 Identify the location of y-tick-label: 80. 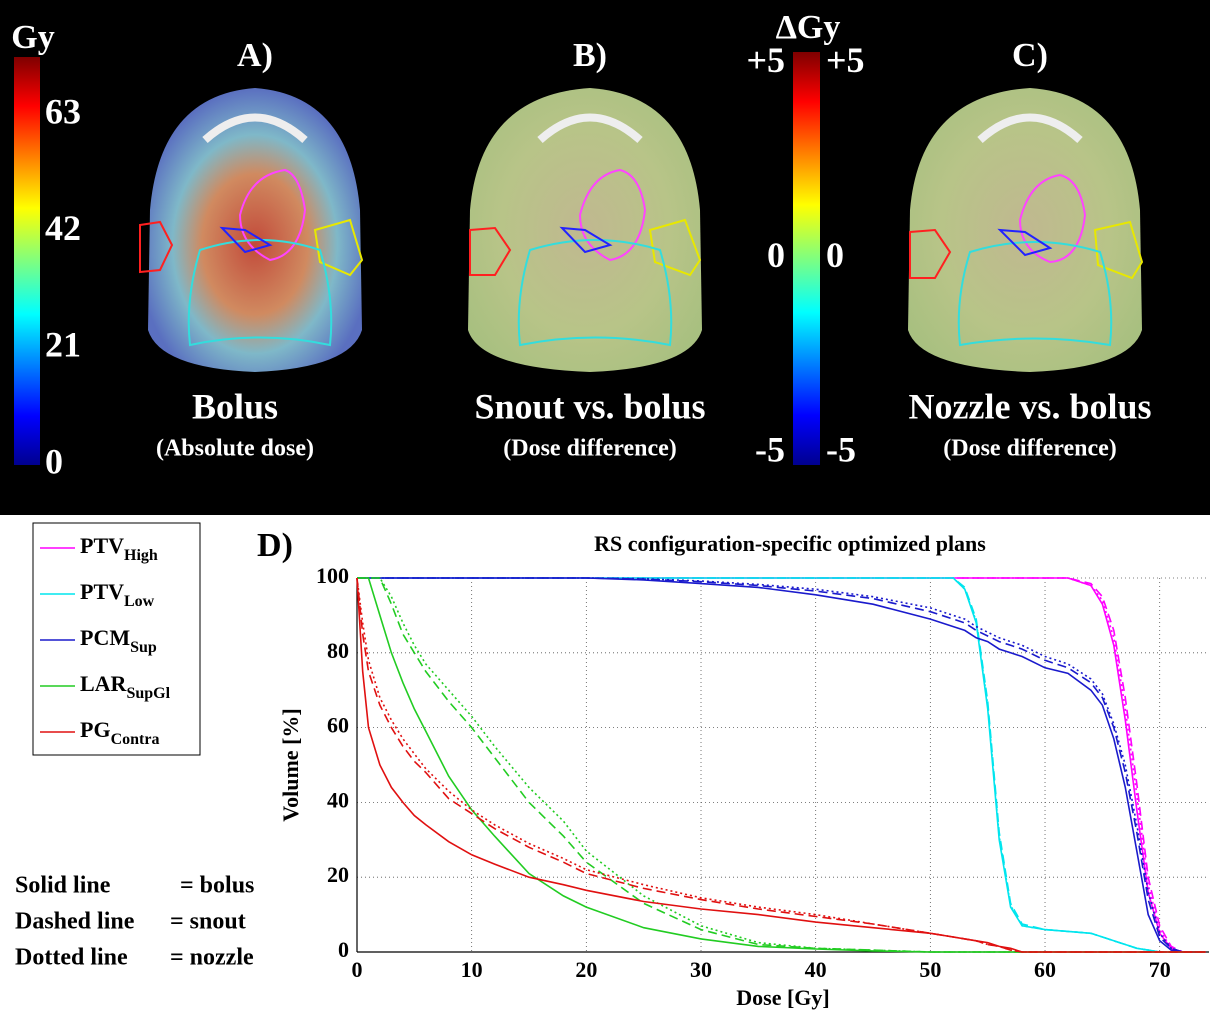
(338, 650).